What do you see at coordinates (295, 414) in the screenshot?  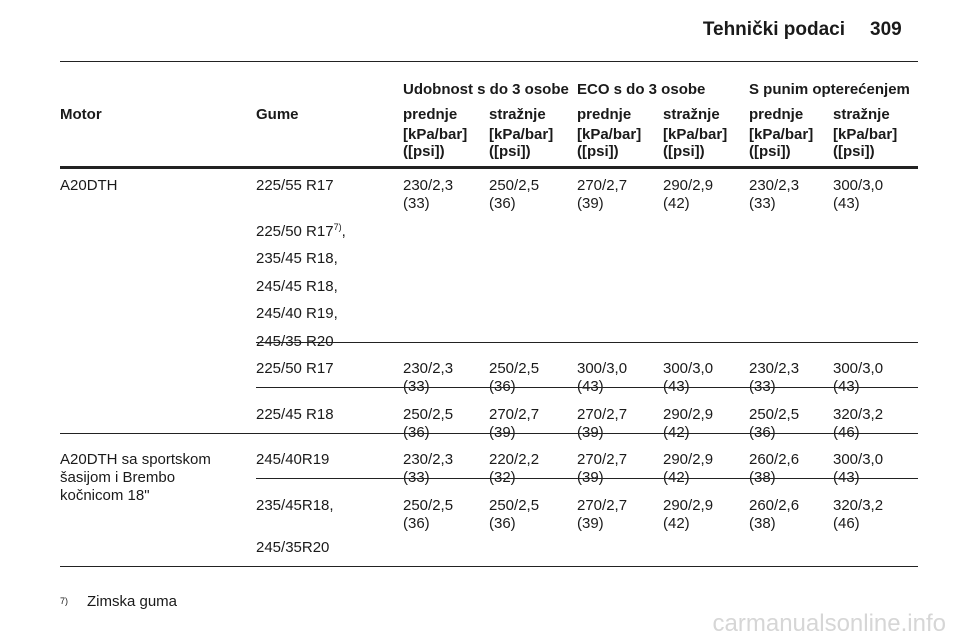 I see `tyre: 225/45 R18` at bounding box center [295, 414].